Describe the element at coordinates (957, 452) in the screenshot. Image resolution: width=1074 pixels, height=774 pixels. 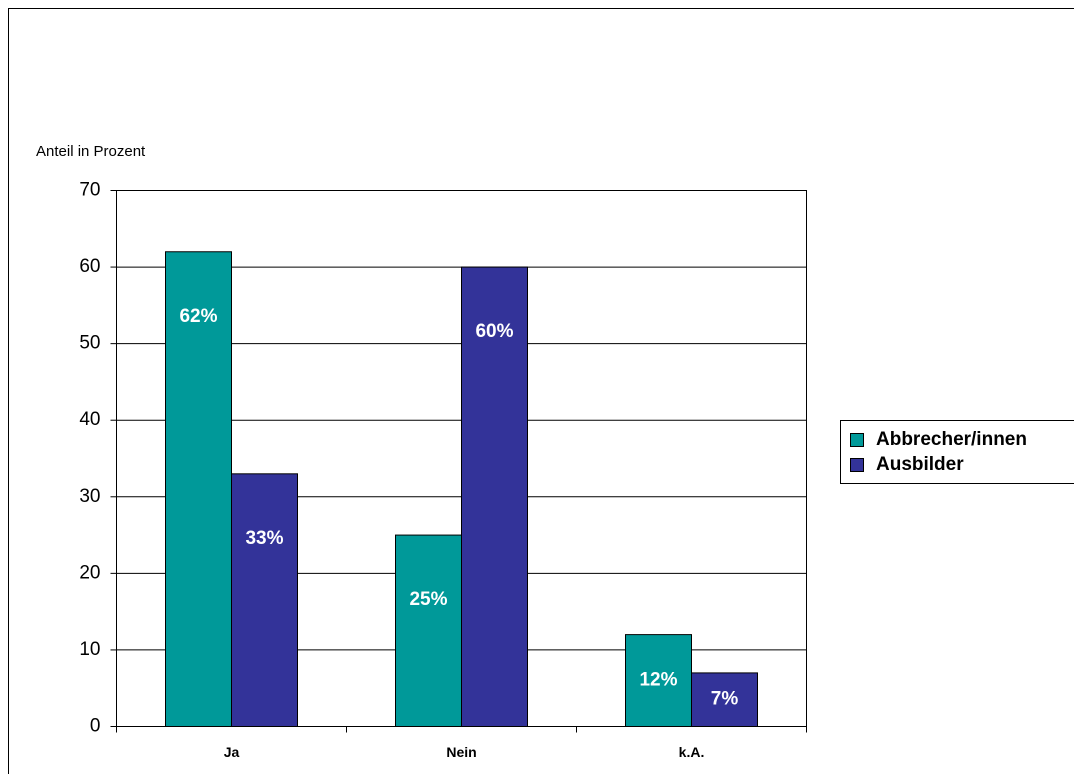
I see `legend` at that location.